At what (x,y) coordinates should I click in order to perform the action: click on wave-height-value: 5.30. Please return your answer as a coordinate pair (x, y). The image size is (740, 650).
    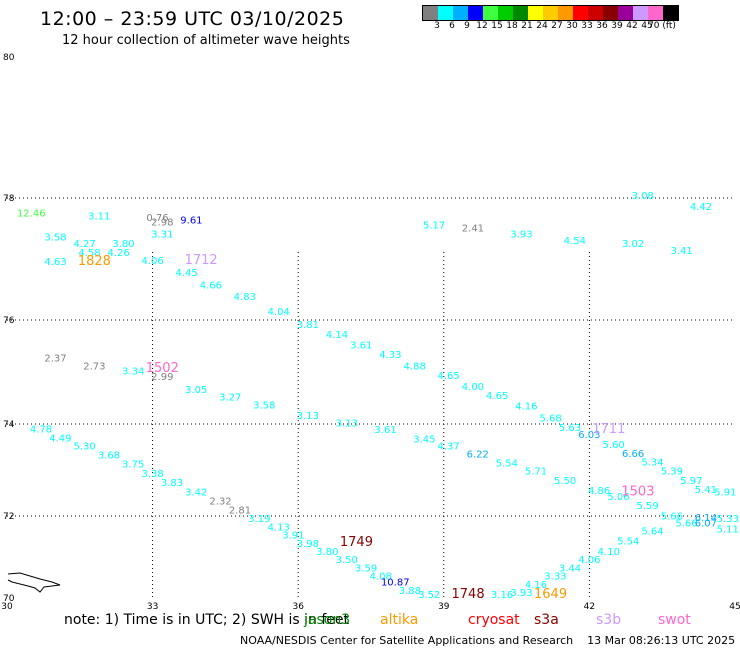
    Looking at the image, I should click on (85, 446).